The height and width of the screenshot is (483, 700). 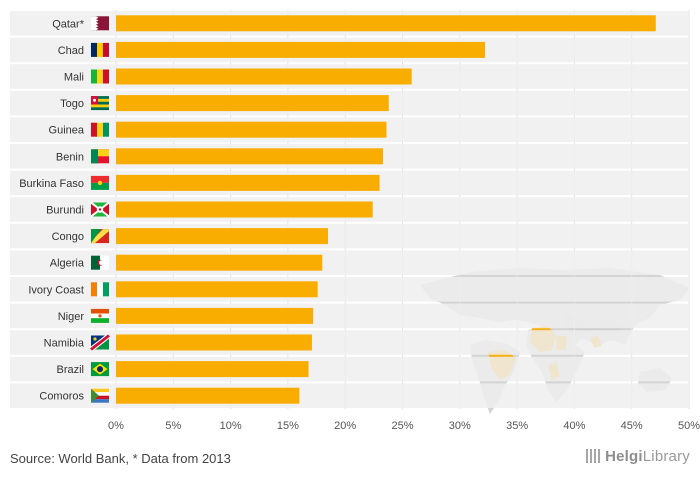 What do you see at coordinates (64, 344) in the screenshot?
I see `category-label: Namibia` at bounding box center [64, 344].